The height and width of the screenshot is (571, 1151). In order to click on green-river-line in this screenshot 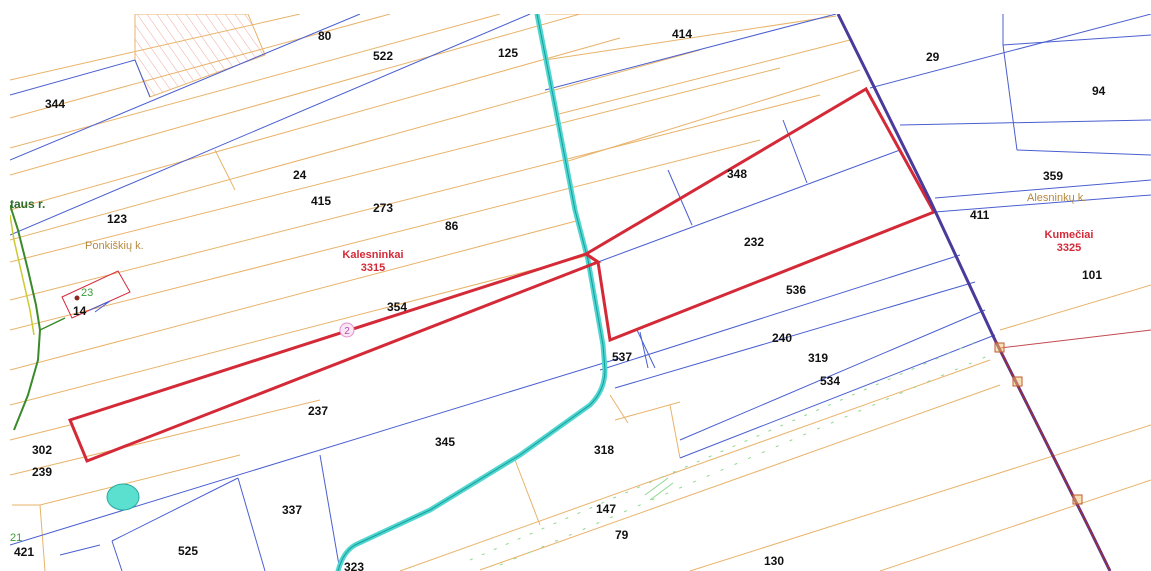, I will do `click(26, 317)`.